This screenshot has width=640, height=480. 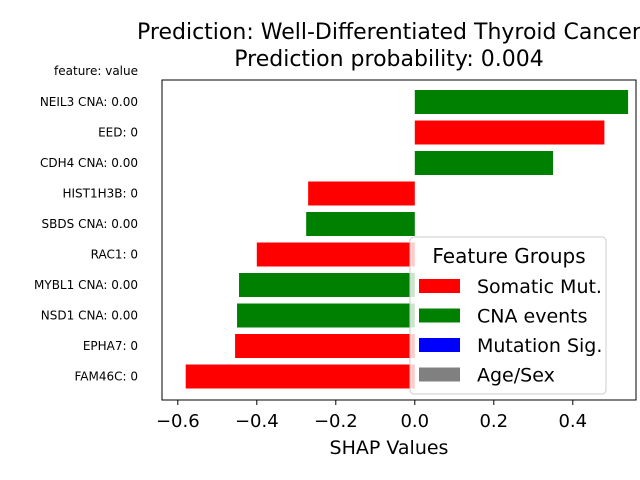 I want to click on legend-label: Age/Sex, so click(x=516, y=376).